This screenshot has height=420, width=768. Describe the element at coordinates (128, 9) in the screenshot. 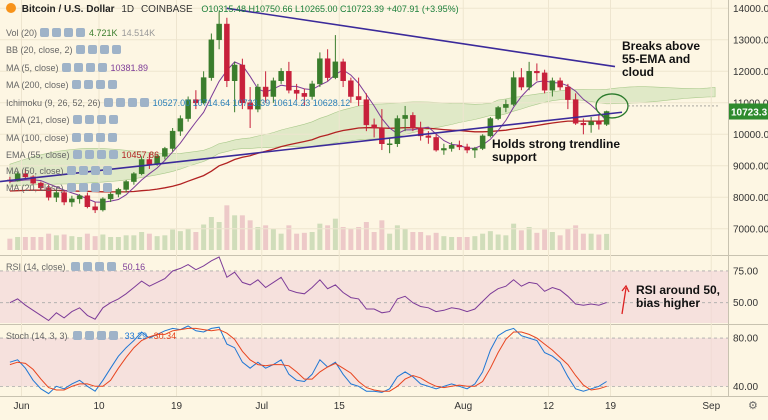

I see `interval: 1D` at that location.